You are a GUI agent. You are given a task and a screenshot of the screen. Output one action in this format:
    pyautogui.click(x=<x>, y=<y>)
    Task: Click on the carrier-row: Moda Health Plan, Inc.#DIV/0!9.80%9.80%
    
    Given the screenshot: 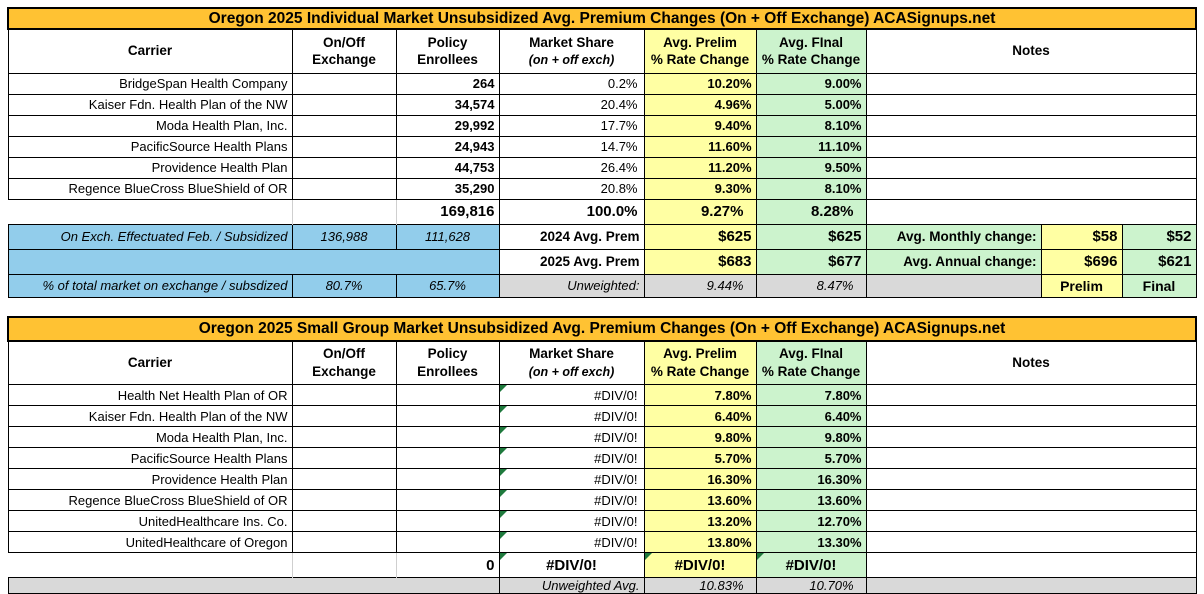 What is the action you would take?
    pyautogui.click(x=602, y=437)
    